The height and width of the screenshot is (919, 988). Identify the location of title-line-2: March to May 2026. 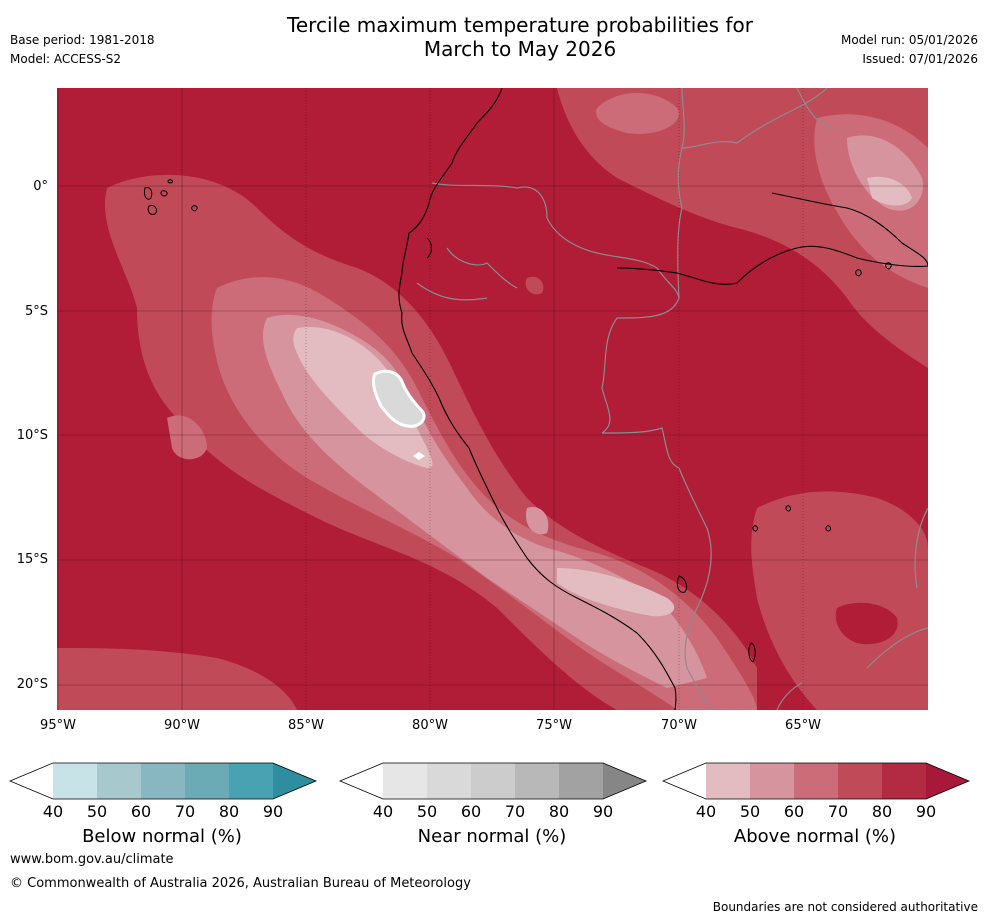
(520, 49).